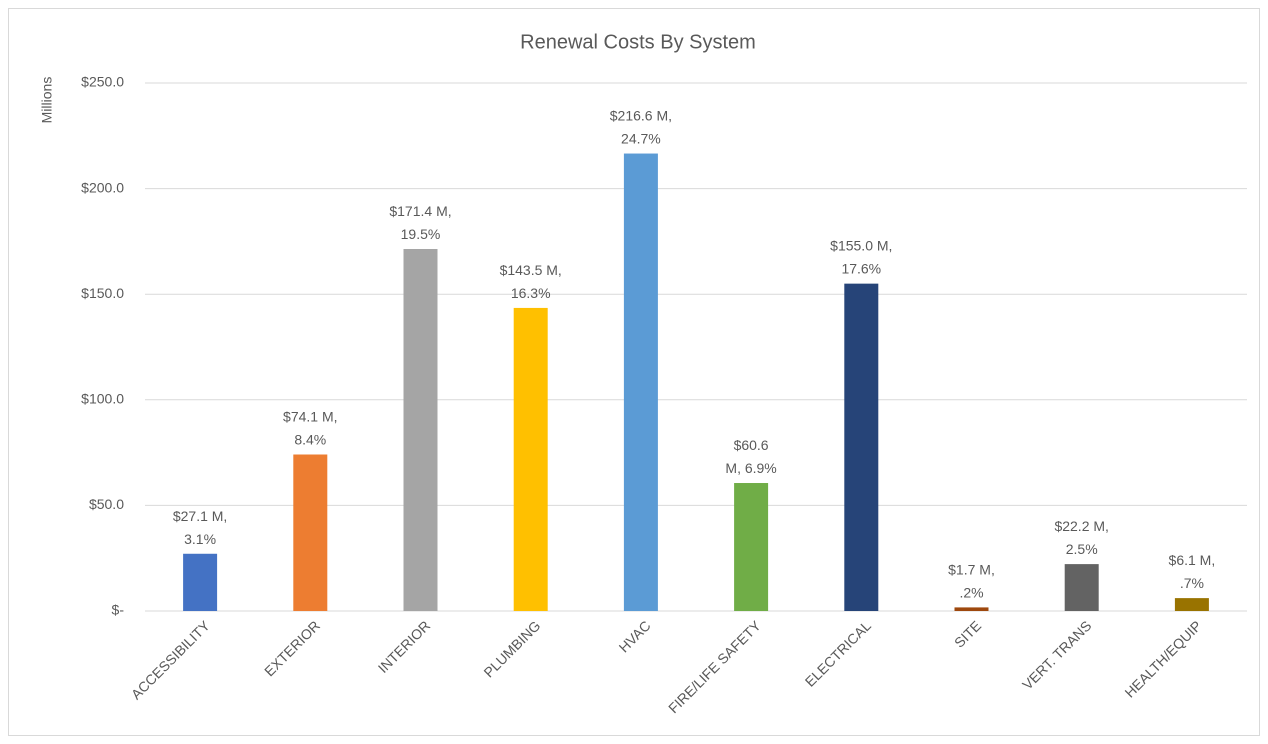 This screenshot has height=744, width=1268. Describe the element at coordinates (638, 42) in the screenshot. I see `chart-title: Renewal Costs By System` at that location.